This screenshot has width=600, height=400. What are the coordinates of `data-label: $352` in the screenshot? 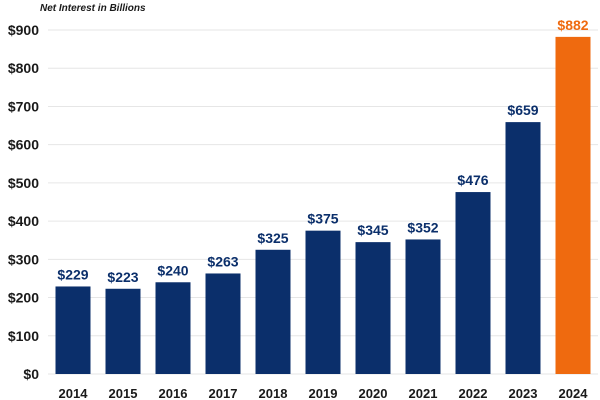 It's located at (422, 227).